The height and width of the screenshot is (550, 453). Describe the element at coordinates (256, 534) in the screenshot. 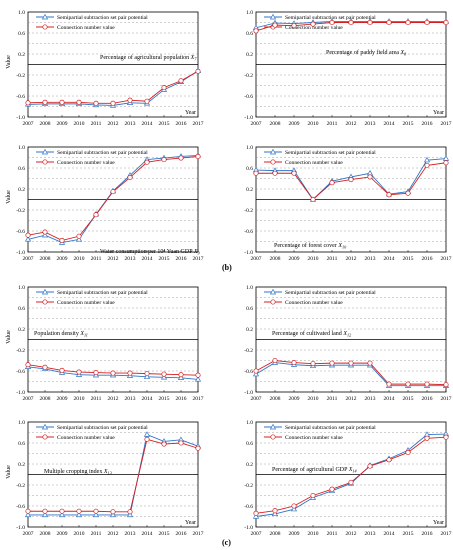

I see `x-tick-label: 2007` at that location.